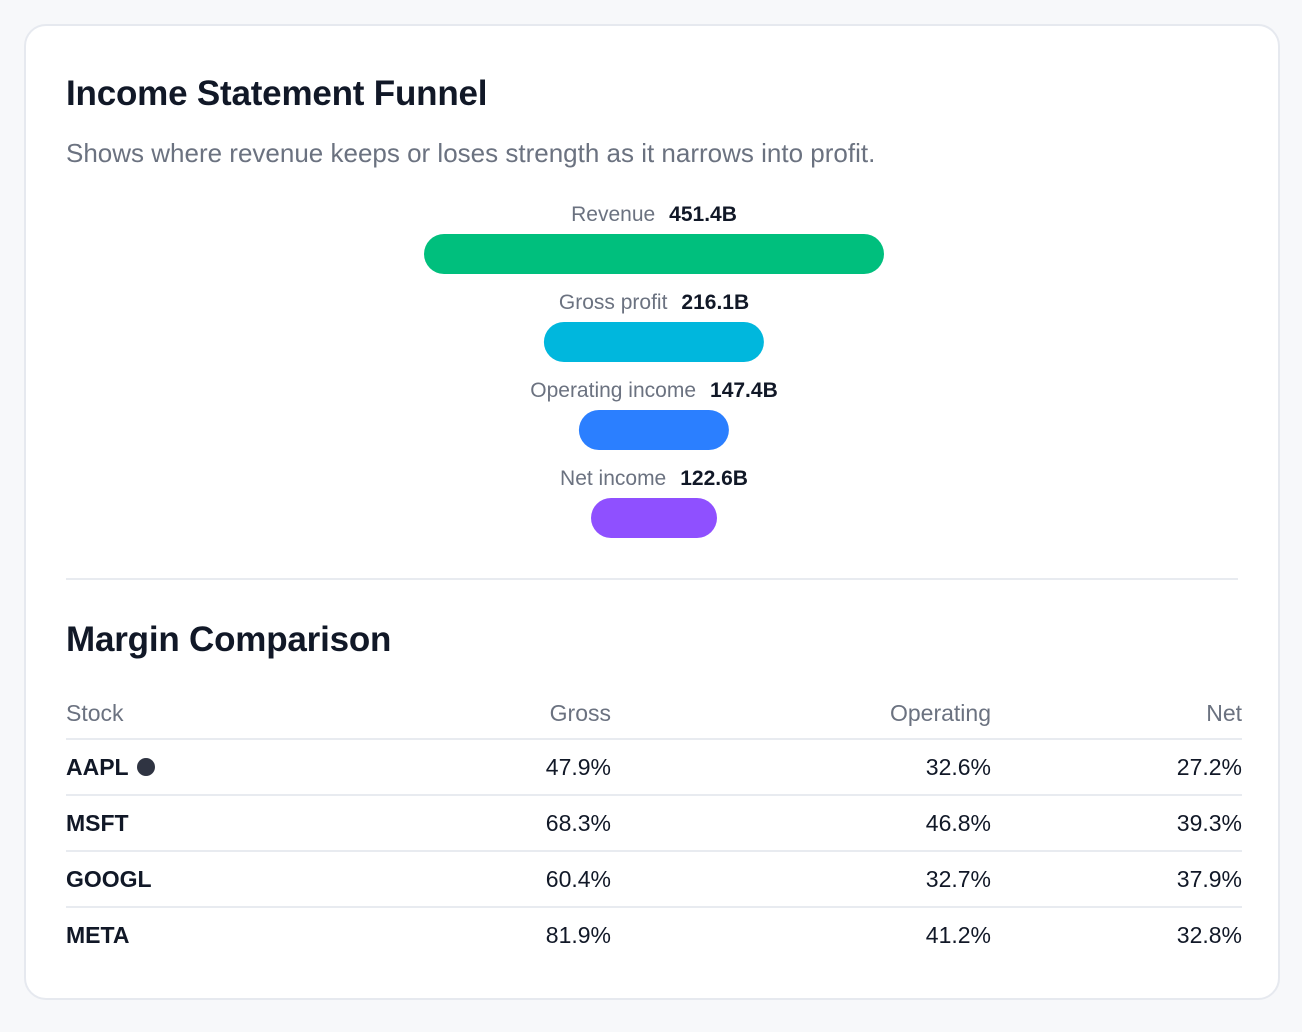 The width and height of the screenshot is (1302, 1032). What do you see at coordinates (1209, 934) in the screenshot?
I see `net-margin-cell-text: 32.8%` at bounding box center [1209, 934].